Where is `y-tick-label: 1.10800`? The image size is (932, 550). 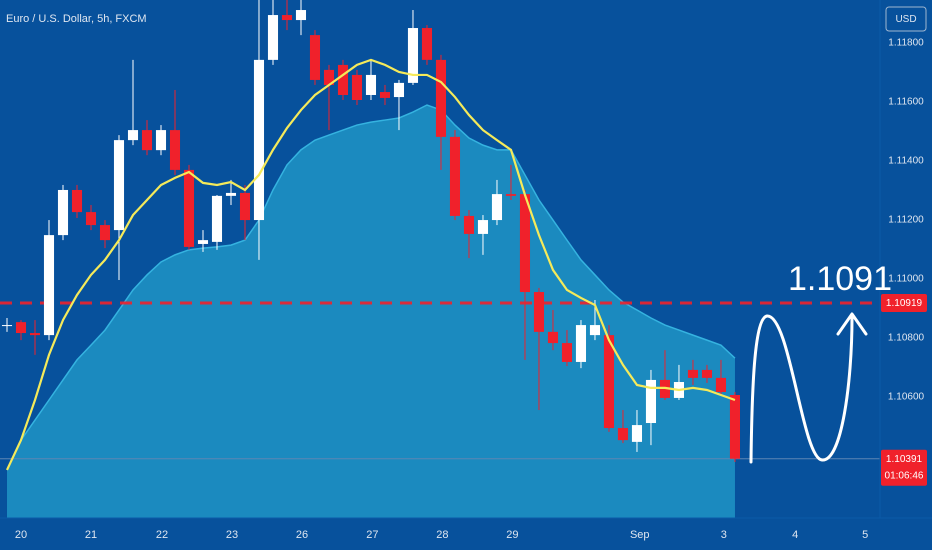 y-tick-label: 1.10800 is located at coordinates (906, 338).